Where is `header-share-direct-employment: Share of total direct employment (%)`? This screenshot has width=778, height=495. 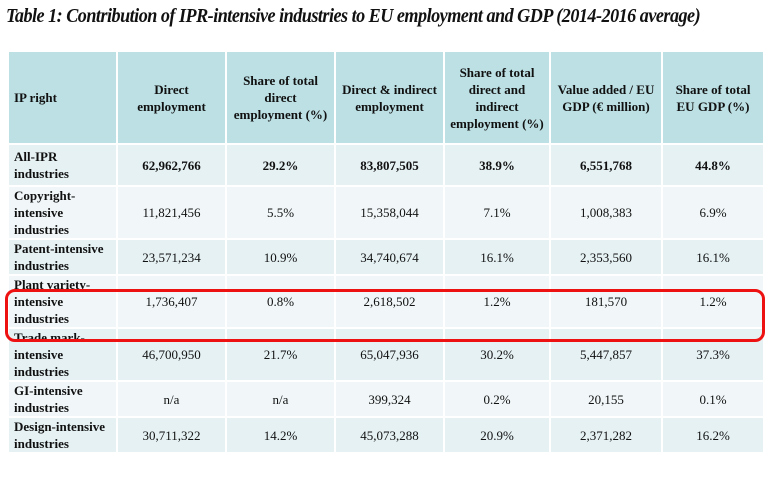 header-share-direct-employment: Share of total direct employment (%) is located at coordinates (280, 97).